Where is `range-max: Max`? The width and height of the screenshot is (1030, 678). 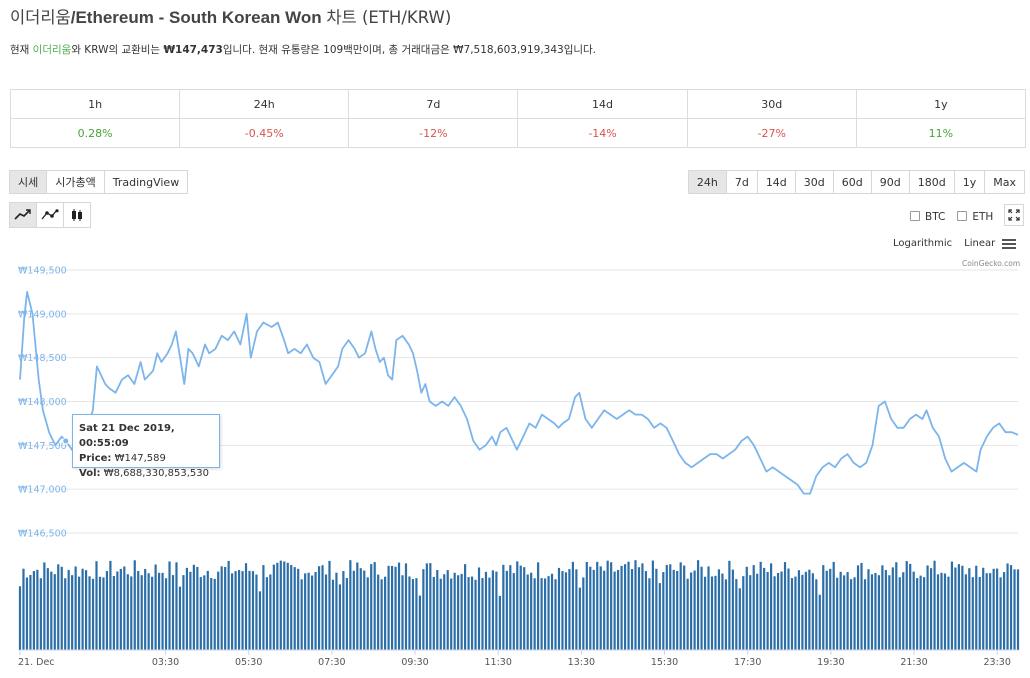
range-max: Max is located at coordinates (1004, 182).